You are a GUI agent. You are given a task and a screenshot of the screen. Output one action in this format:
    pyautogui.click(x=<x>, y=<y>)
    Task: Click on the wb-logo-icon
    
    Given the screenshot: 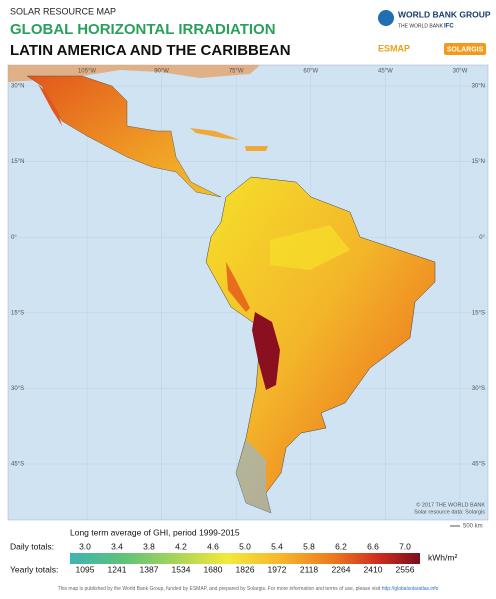 What is the action you would take?
    pyautogui.click(x=386, y=18)
    